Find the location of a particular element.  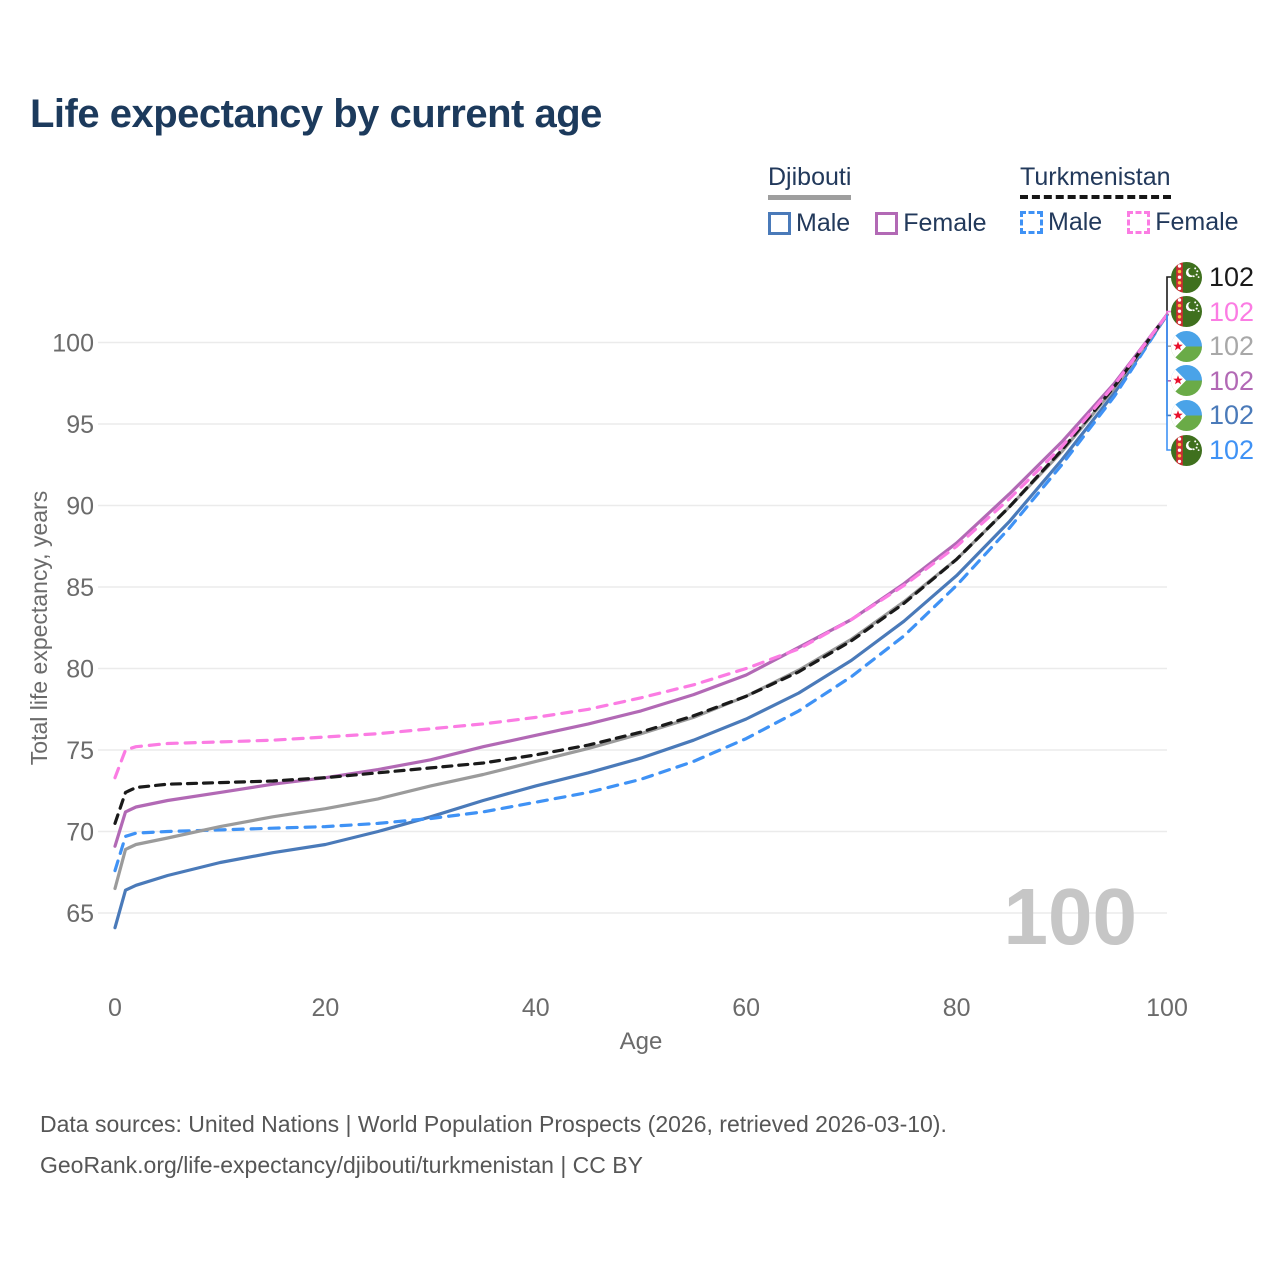

legend-country-djibouti: Djibouti is located at coordinates (810, 181).